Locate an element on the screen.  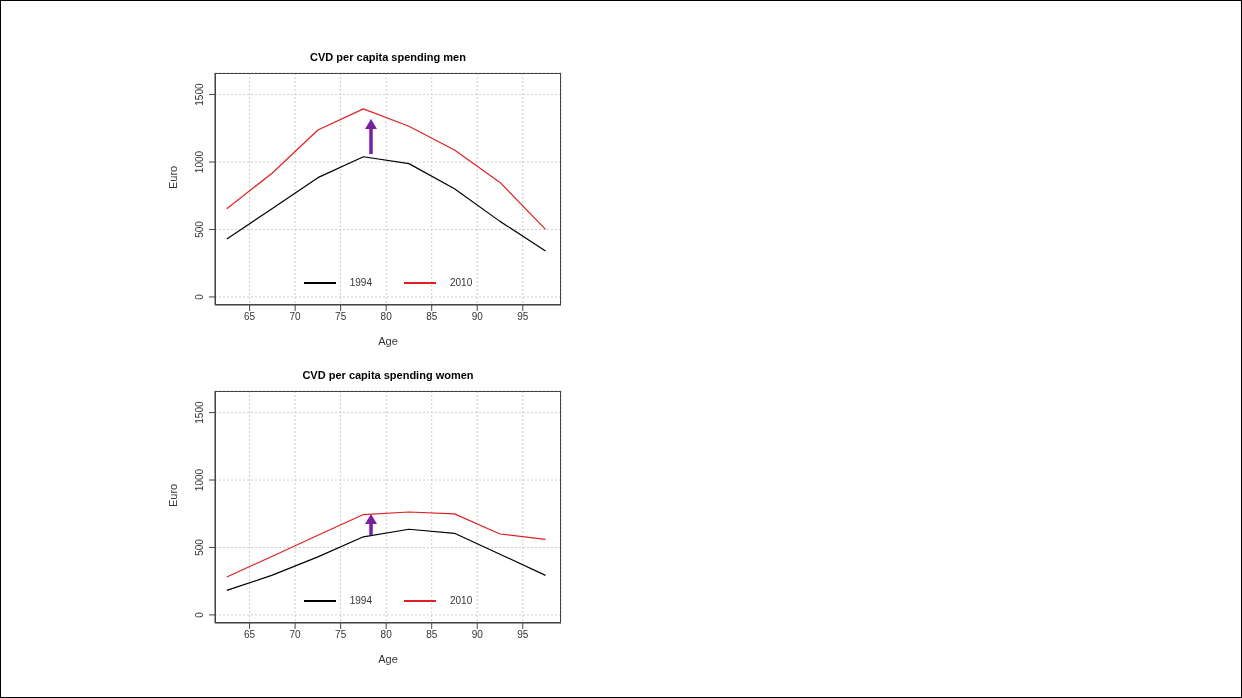
chart-title: CVD per capita spending men is located at coordinates (388, 57).